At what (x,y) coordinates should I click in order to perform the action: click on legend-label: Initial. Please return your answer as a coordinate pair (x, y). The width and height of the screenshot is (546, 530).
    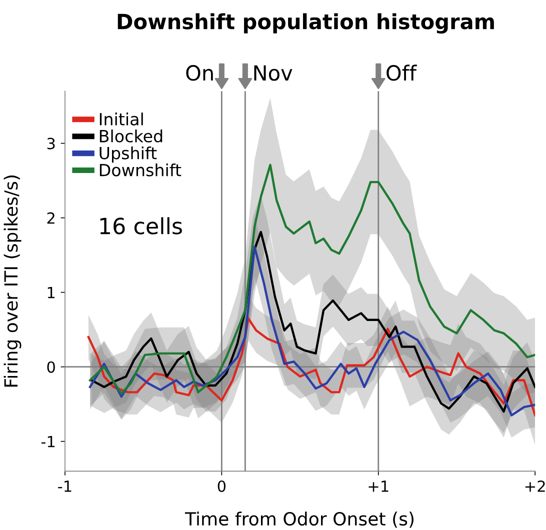
    Looking at the image, I should click on (121, 119).